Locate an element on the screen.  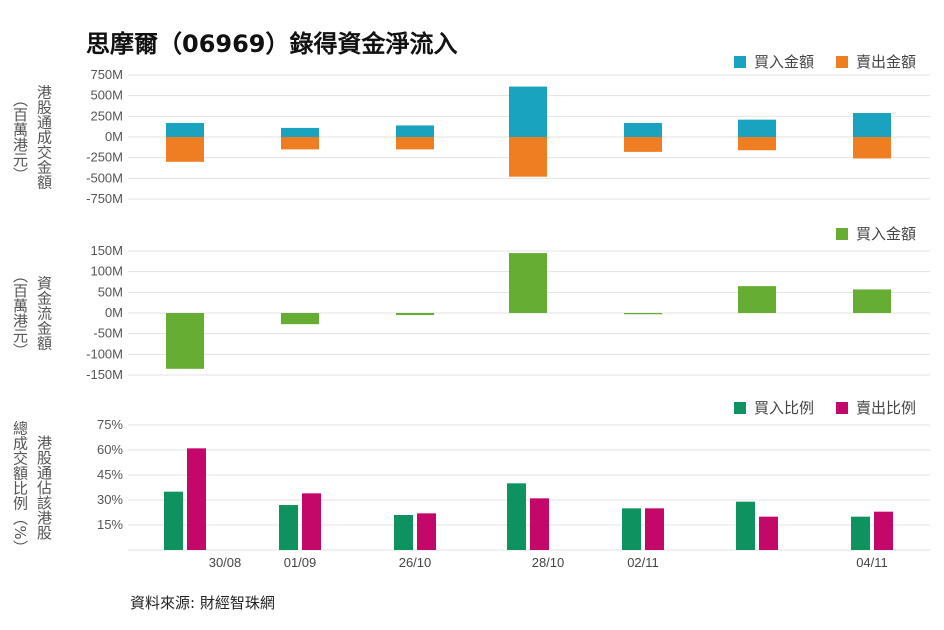
y-tick-label: 750M is located at coordinates (106, 74).